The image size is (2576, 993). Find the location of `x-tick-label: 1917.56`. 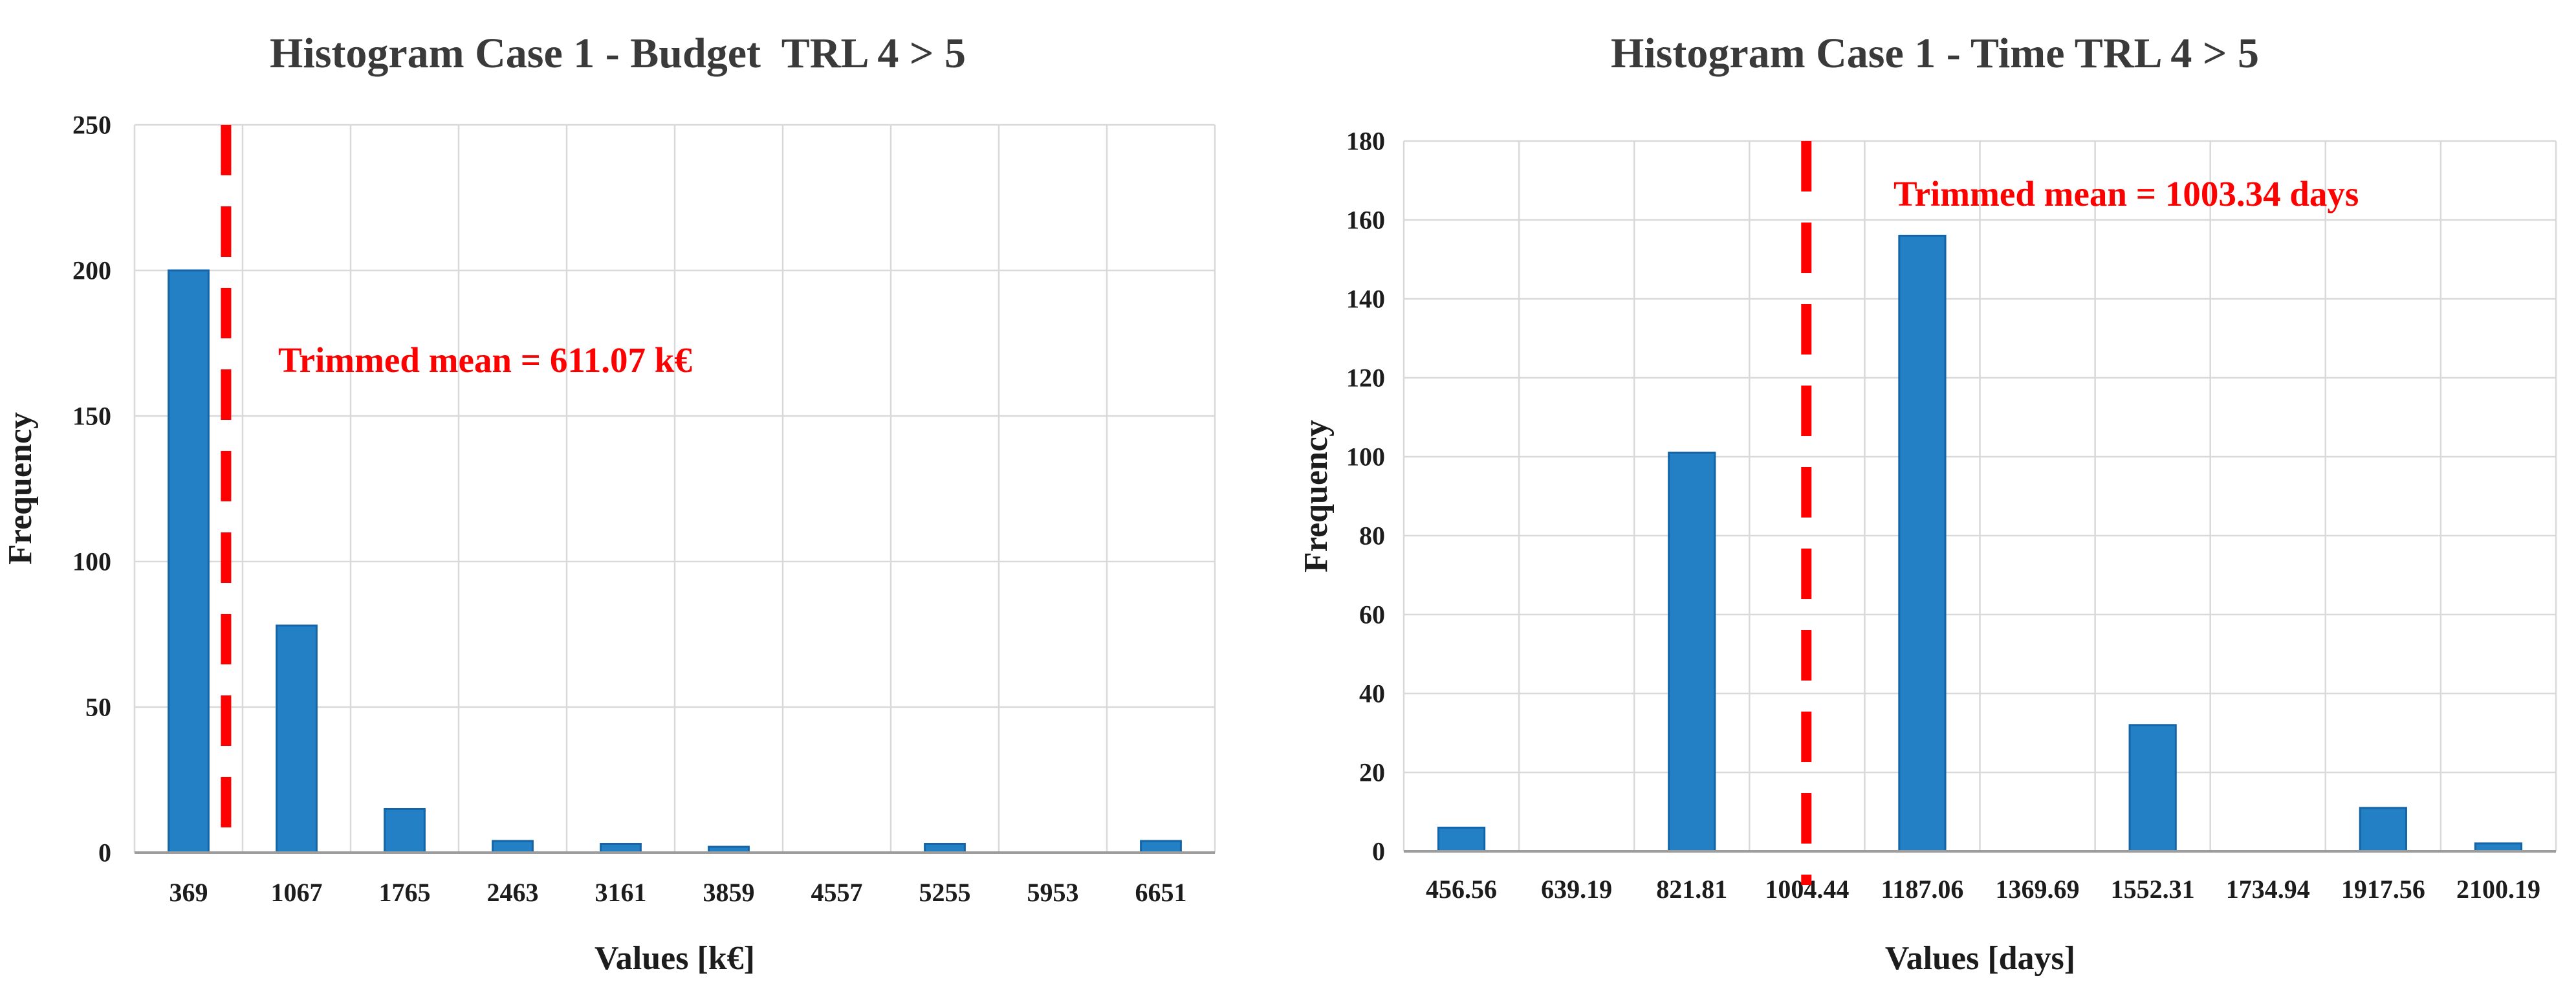

x-tick-label: 1917.56 is located at coordinates (2383, 889).